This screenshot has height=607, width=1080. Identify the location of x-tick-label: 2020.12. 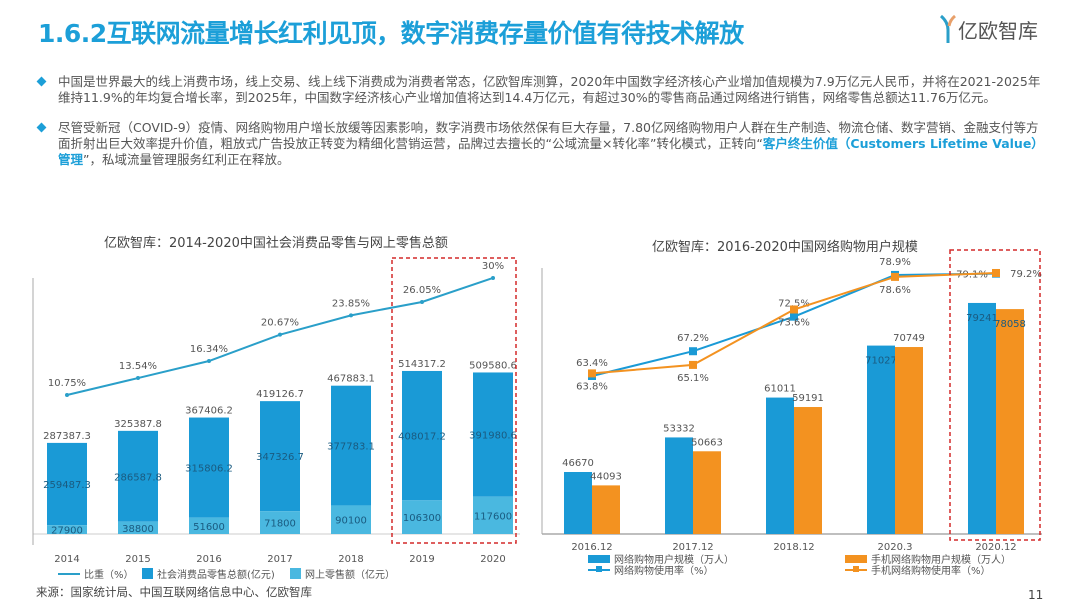
(995, 547).